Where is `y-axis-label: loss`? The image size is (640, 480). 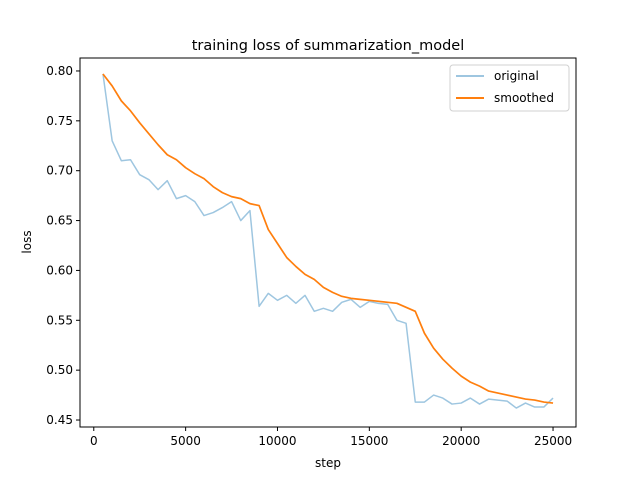 y-axis-label: loss is located at coordinates (27, 241).